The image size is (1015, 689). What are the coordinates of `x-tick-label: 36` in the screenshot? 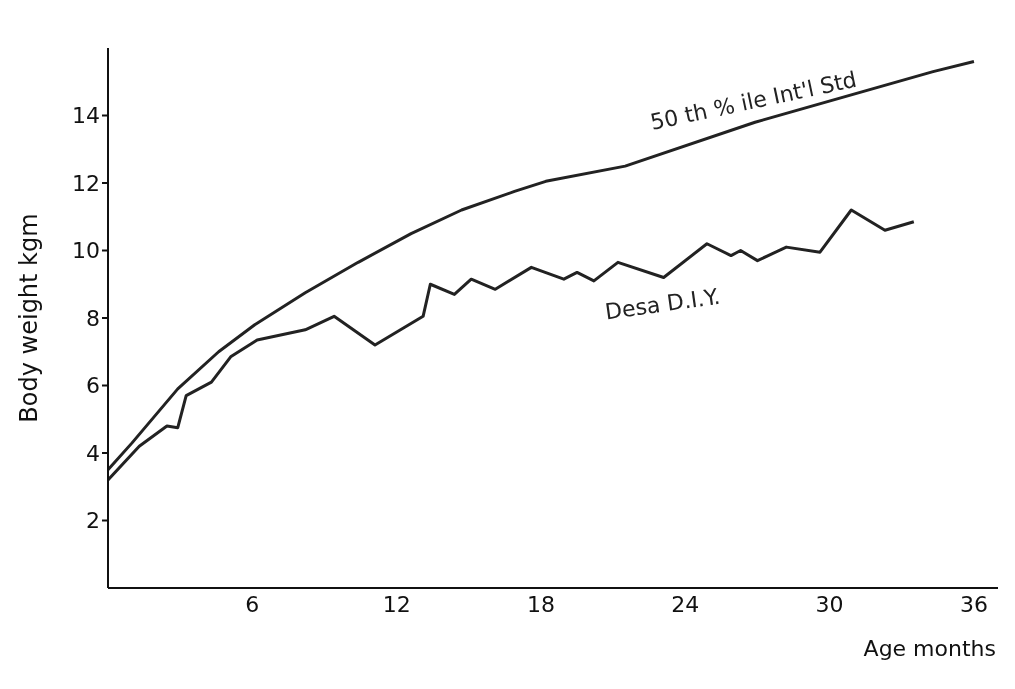 It's located at (973, 604).